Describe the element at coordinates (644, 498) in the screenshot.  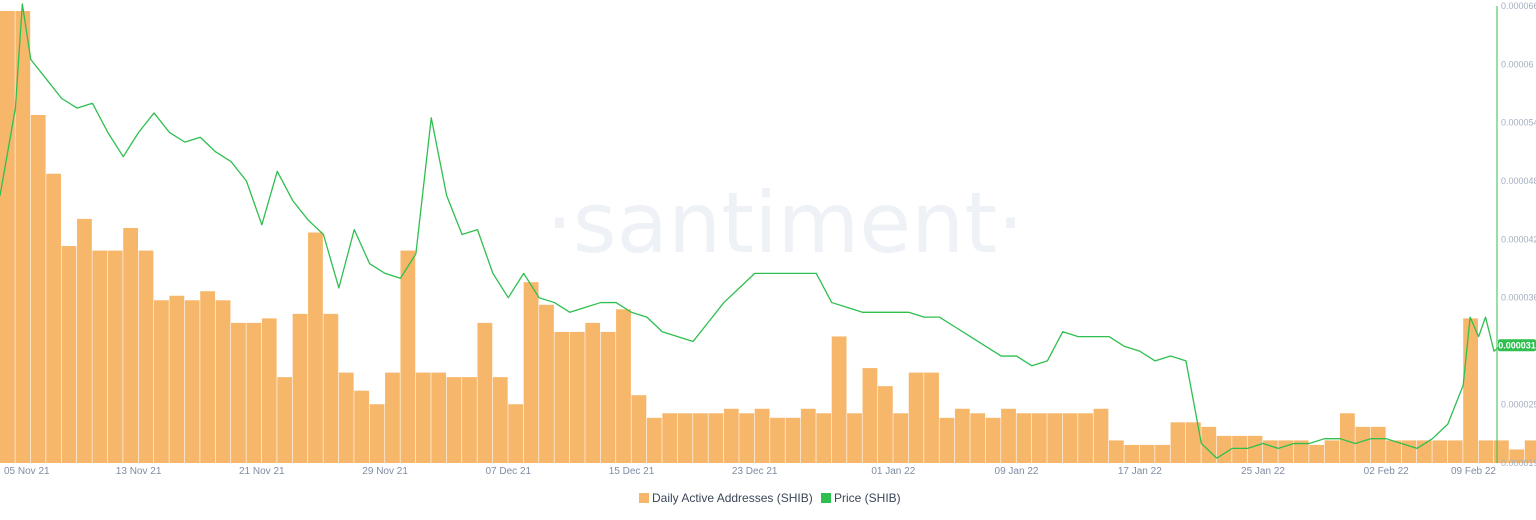
I see `legend-swatch-active-addresses` at that location.